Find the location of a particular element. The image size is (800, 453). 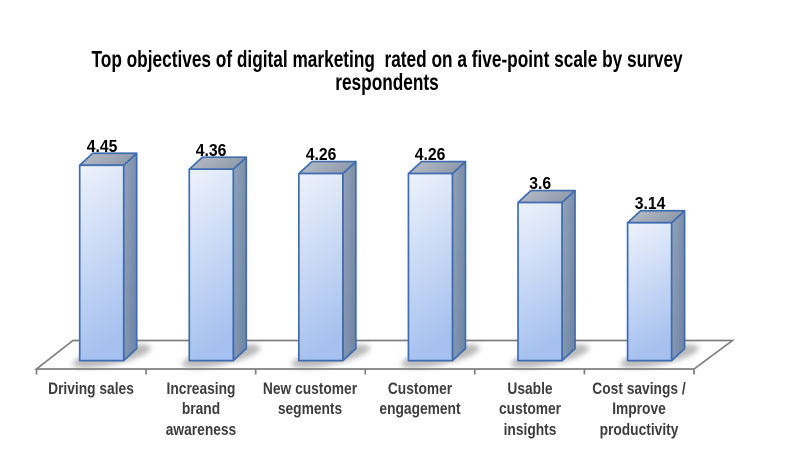

value-label-usable-customer-insights: 3.6 is located at coordinates (540, 184).